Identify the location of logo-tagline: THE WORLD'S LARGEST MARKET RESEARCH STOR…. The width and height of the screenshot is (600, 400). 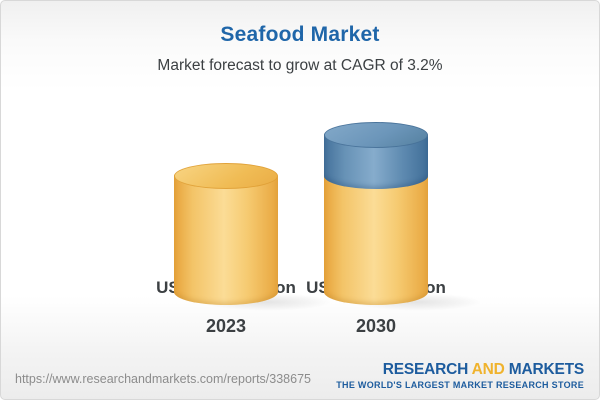
(460, 385).